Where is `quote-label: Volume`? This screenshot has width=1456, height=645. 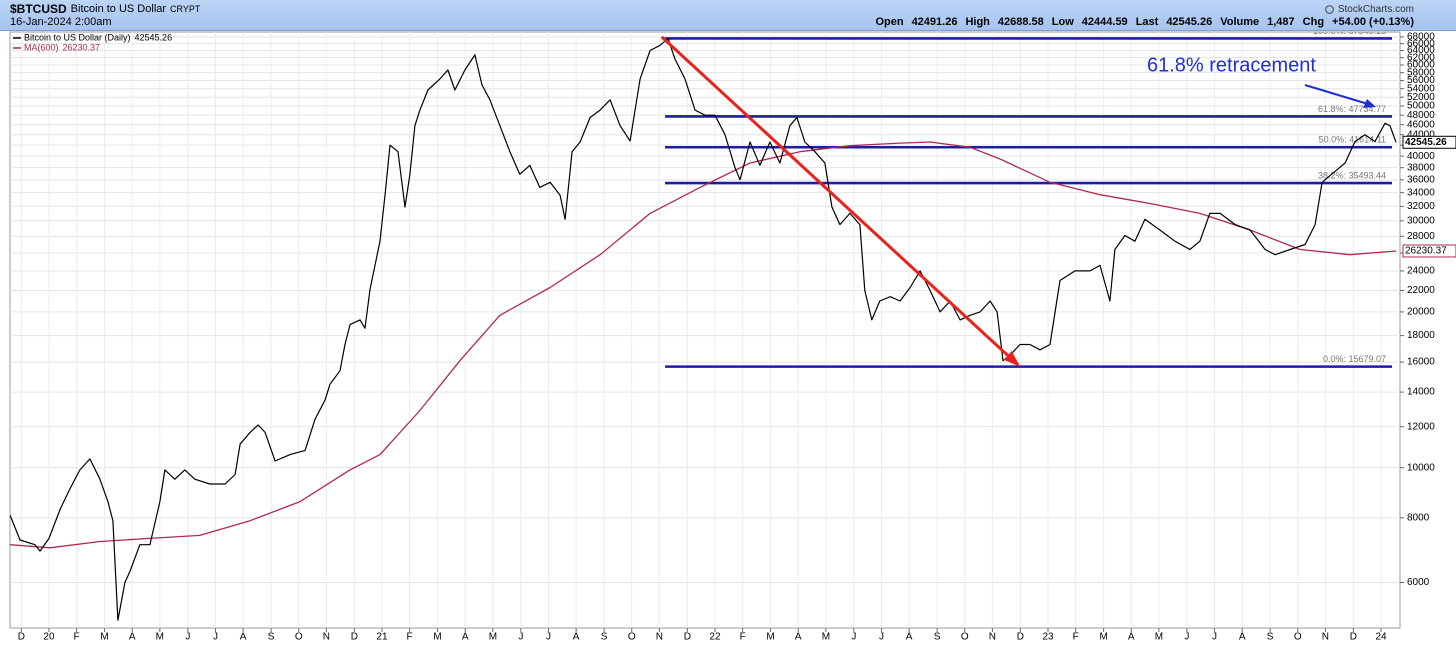 quote-label: Volume is located at coordinates (1240, 22).